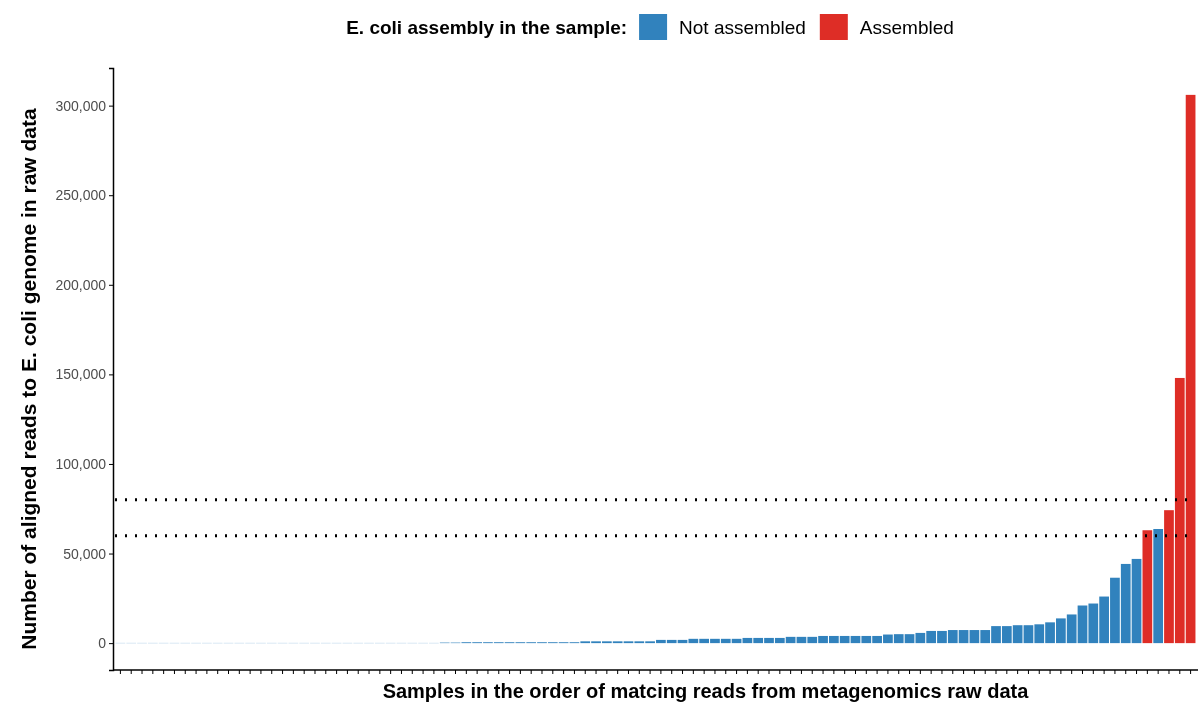 Image resolution: width=1198 pixels, height=706 pixels. I want to click on y-tick-label: 0, so click(102, 643).